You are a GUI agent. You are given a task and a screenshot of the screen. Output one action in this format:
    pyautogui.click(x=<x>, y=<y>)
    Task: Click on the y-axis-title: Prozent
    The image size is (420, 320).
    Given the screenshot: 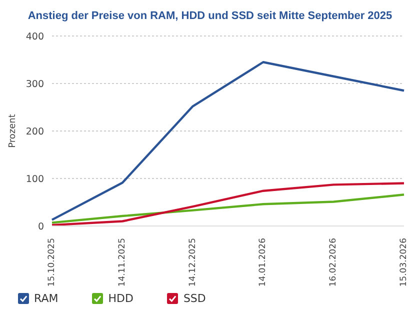 What is the action you would take?
    pyautogui.click(x=13, y=131)
    